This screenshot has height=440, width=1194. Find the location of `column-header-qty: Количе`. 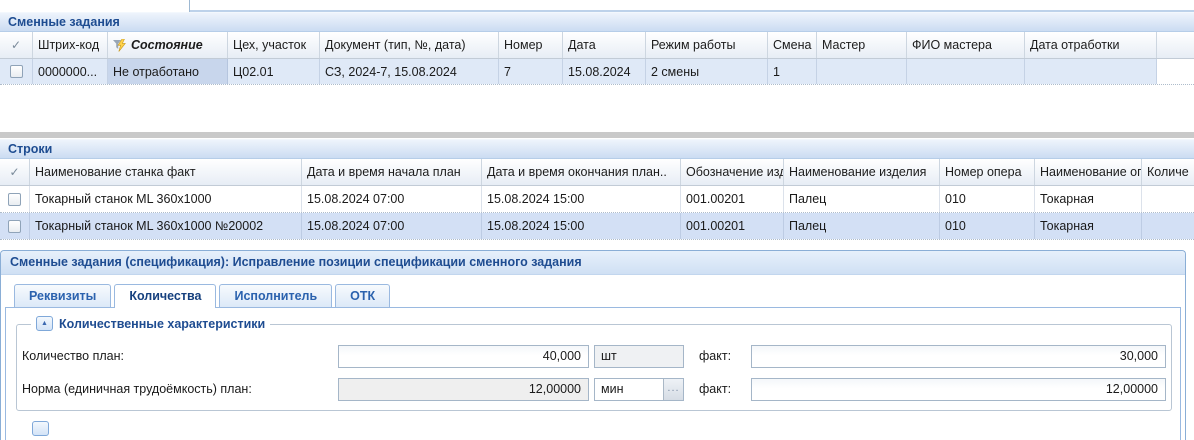

column-header-qty: Количе is located at coordinates (1168, 172).